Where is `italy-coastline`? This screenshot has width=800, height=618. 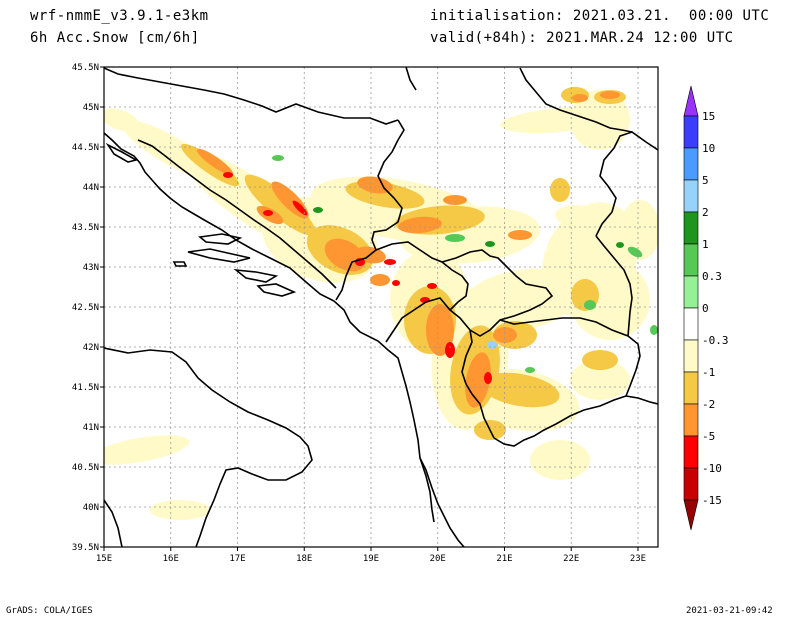
italy-coastline is located at coordinates (208, 447).